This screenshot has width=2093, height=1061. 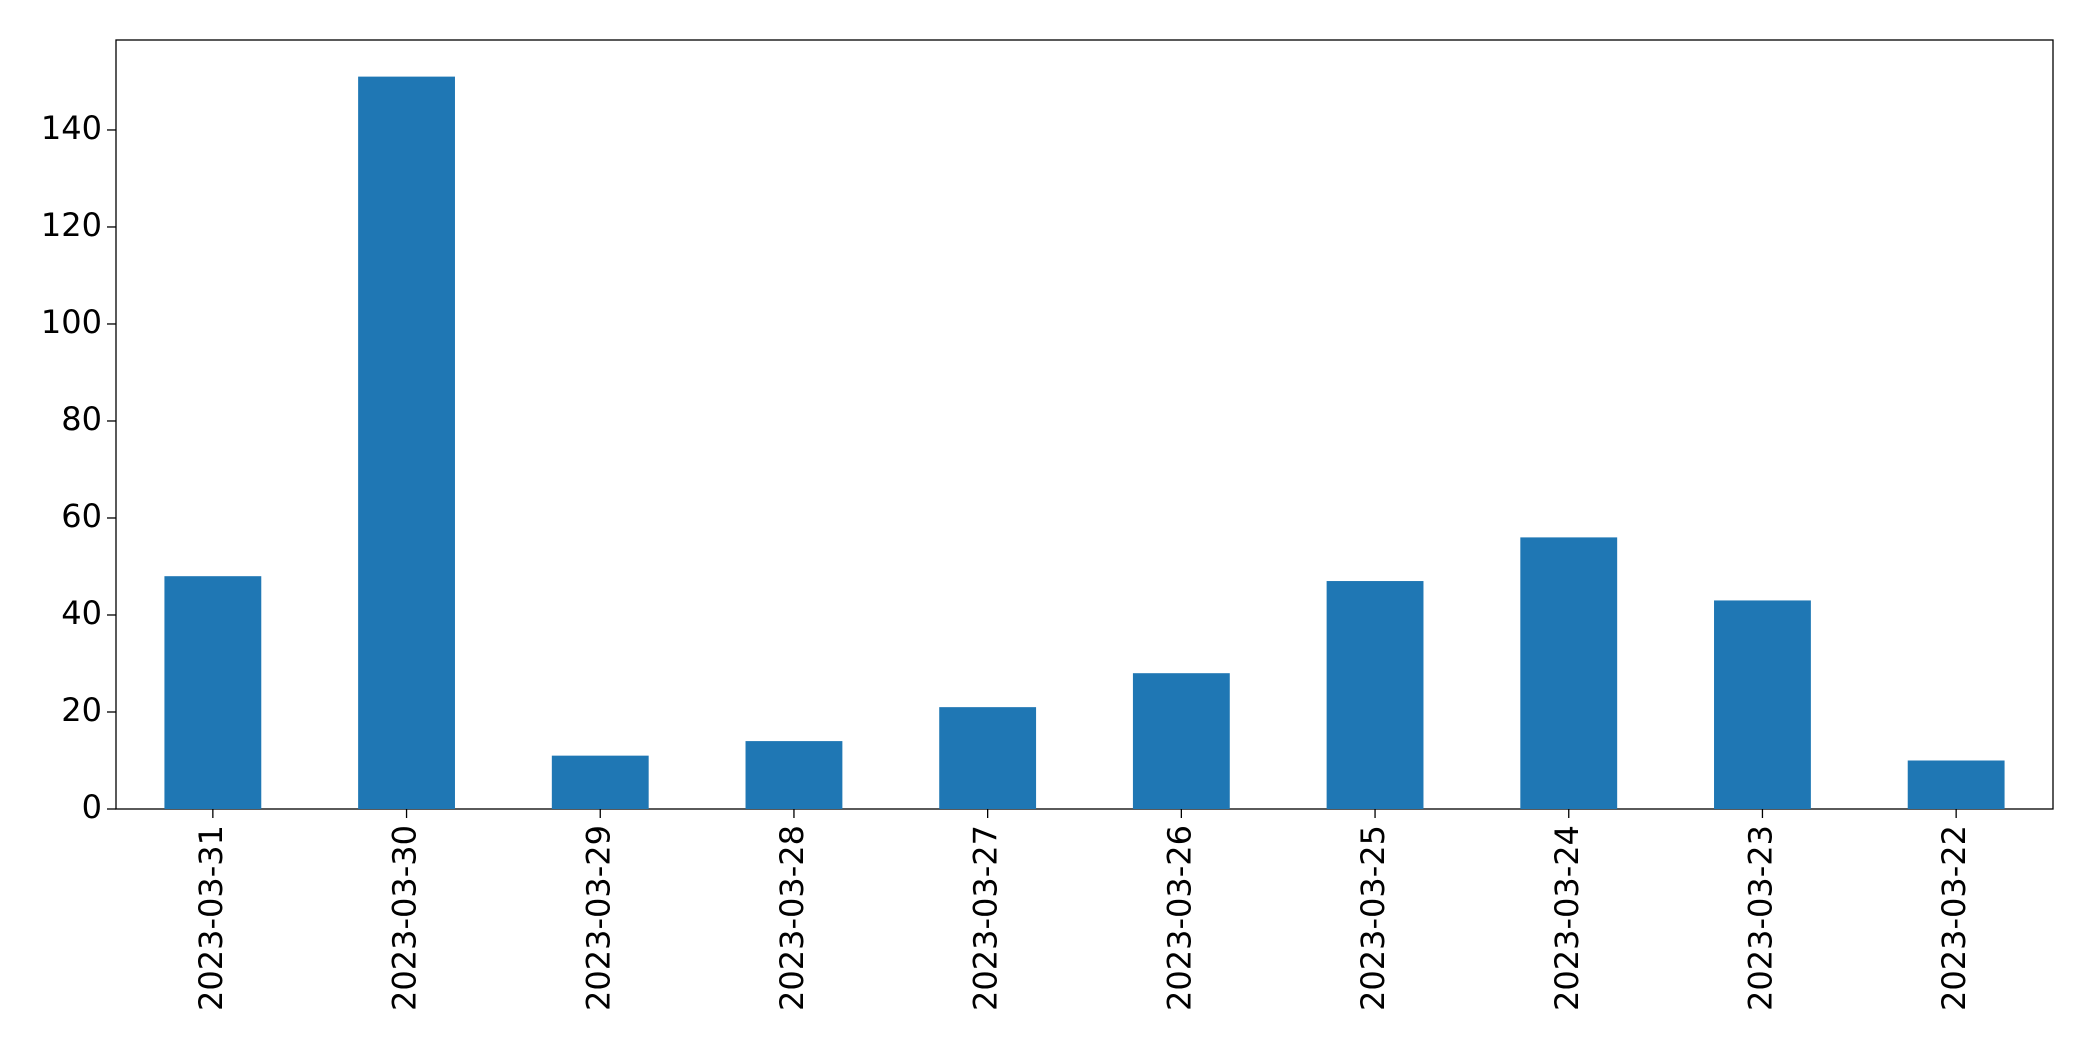 What do you see at coordinates (1954, 918) in the screenshot?
I see `x-tick-label: 2023-03-22` at bounding box center [1954, 918].